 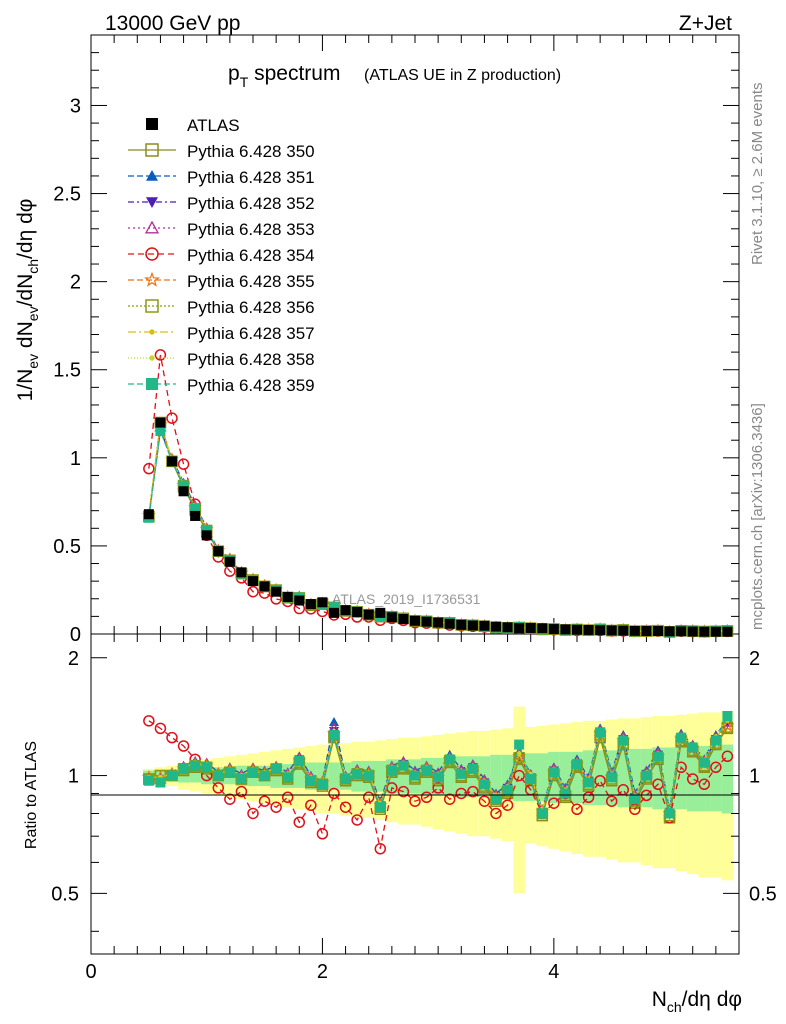 What do you see at coordinates (67, 371) in the screenshot?
I see `y-tick-label: 1.5` at bounding box center [67, 371].